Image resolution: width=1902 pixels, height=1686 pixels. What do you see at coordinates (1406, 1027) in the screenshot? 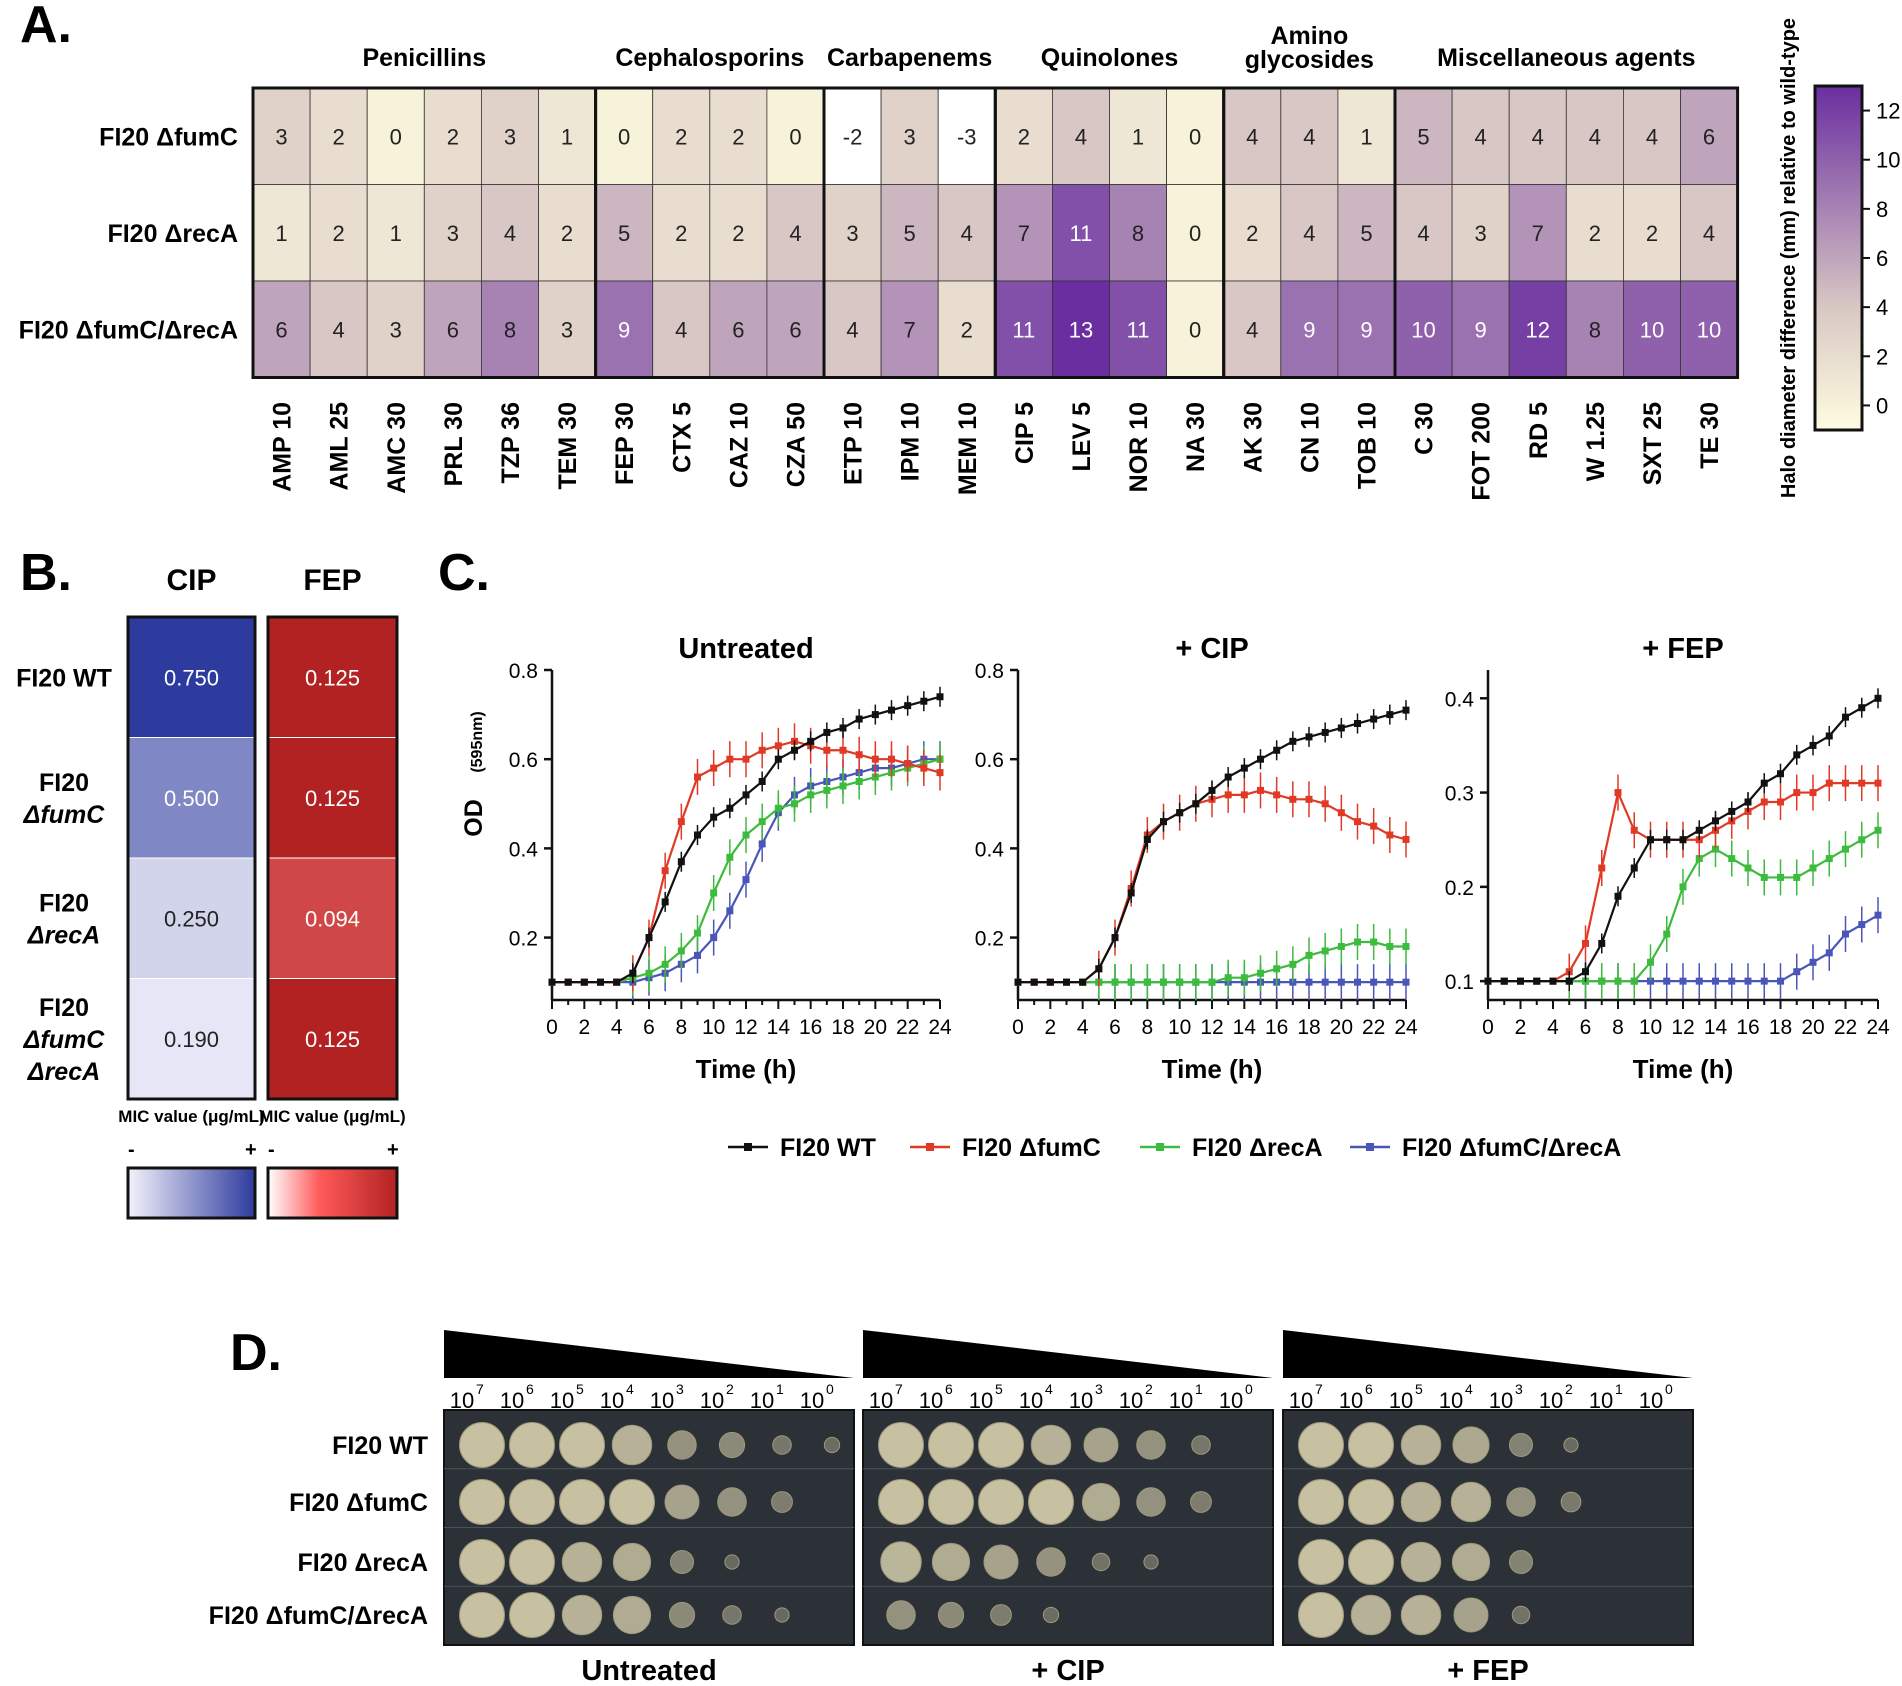
I see `x-tick-label: 24` at bounding box center [1406, 1027].